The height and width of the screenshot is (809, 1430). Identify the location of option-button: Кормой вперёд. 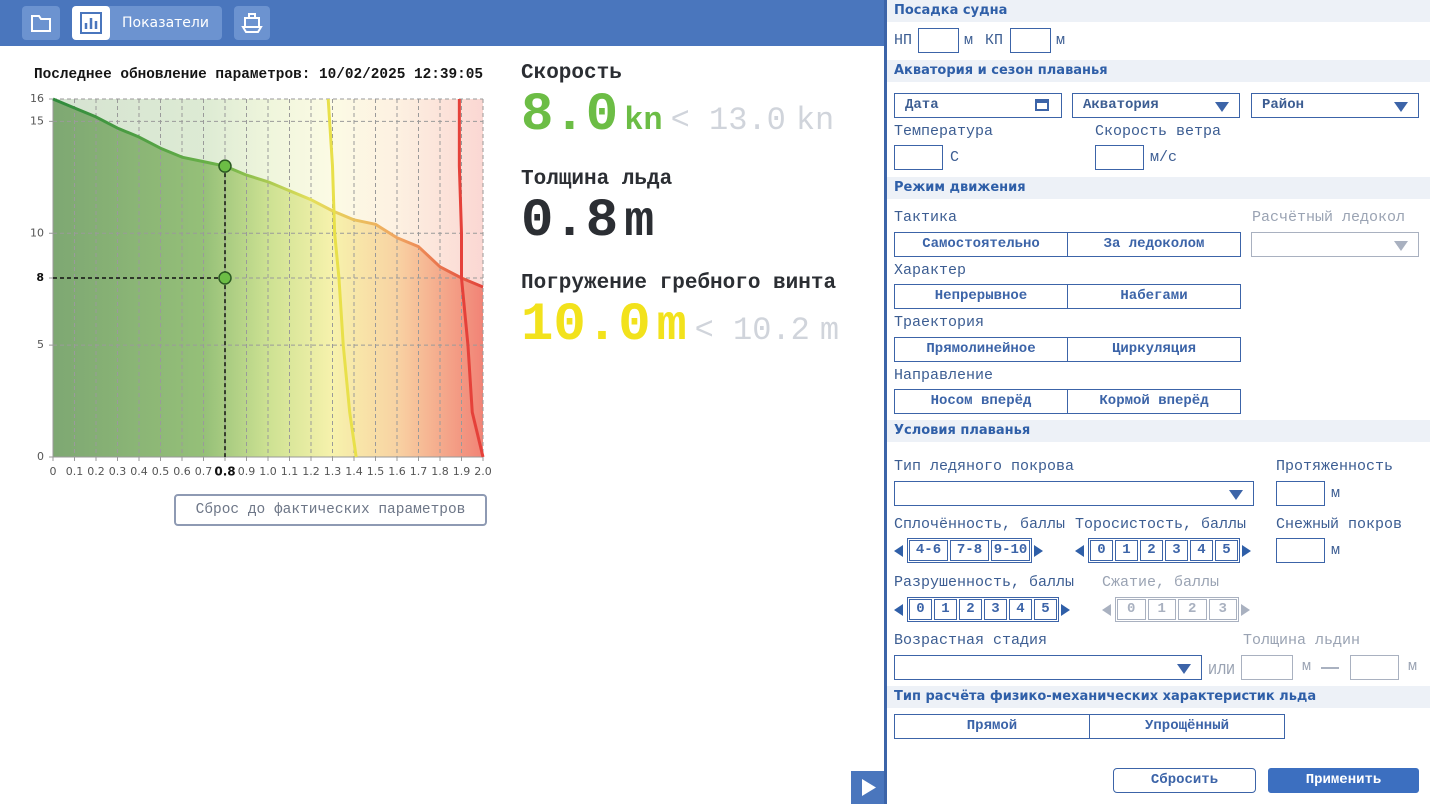
(1154, 401).